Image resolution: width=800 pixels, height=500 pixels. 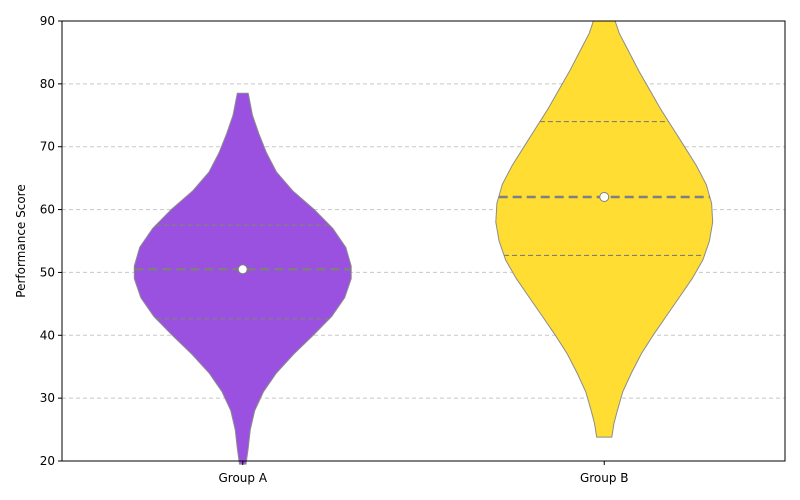 What do you see at coordinates (604, 478) in the screenshot?
I see `x-tick-label: Group B` at bounding box center [604, 478].